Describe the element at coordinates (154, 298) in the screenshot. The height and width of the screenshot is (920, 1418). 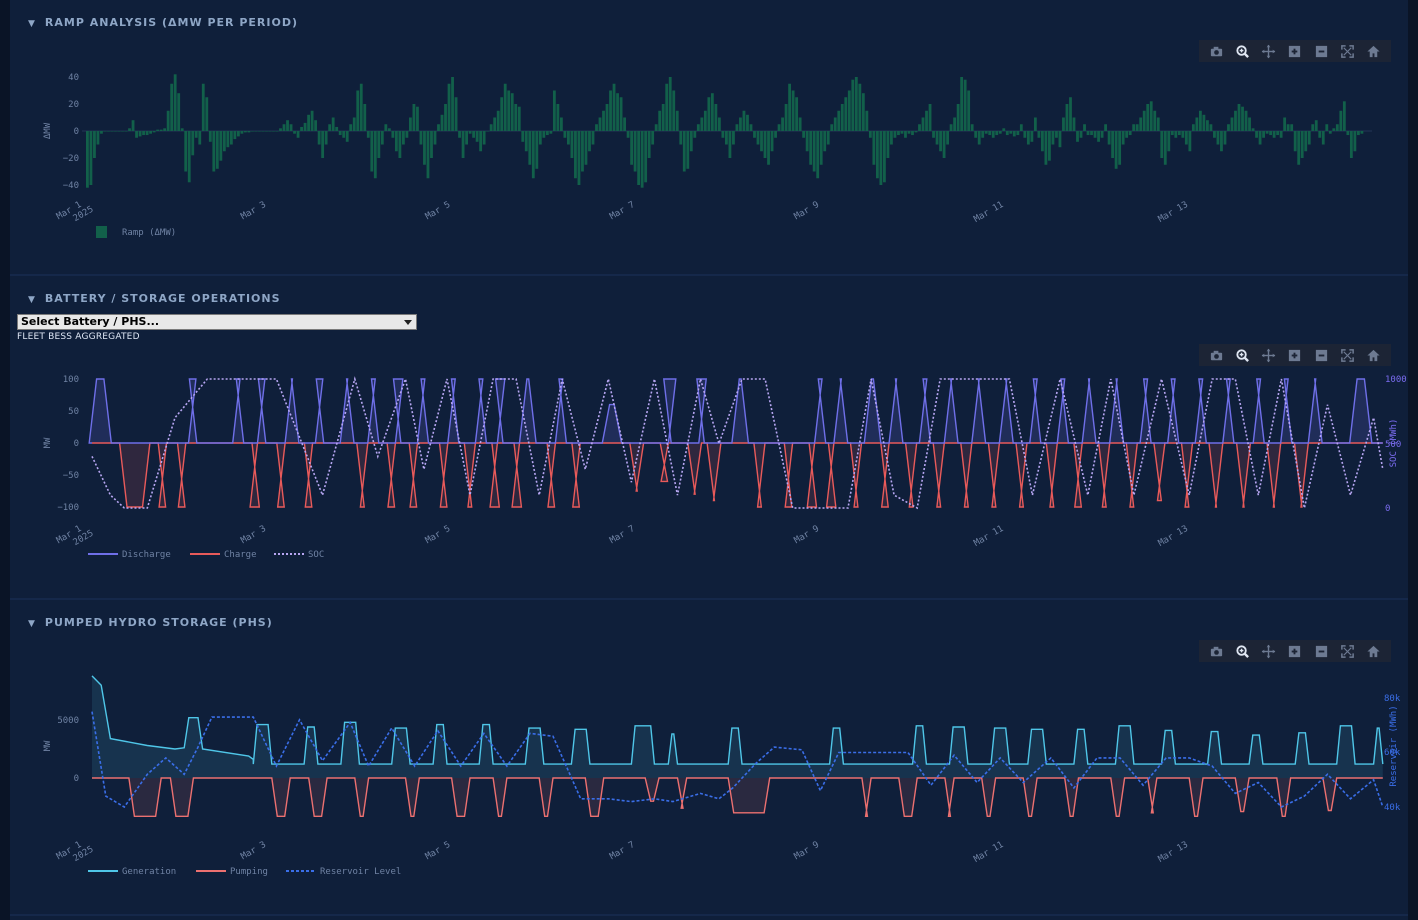
I see `battery-panel-header: ▼ BATTERY / STORAGE OPERATIONS` at that location.